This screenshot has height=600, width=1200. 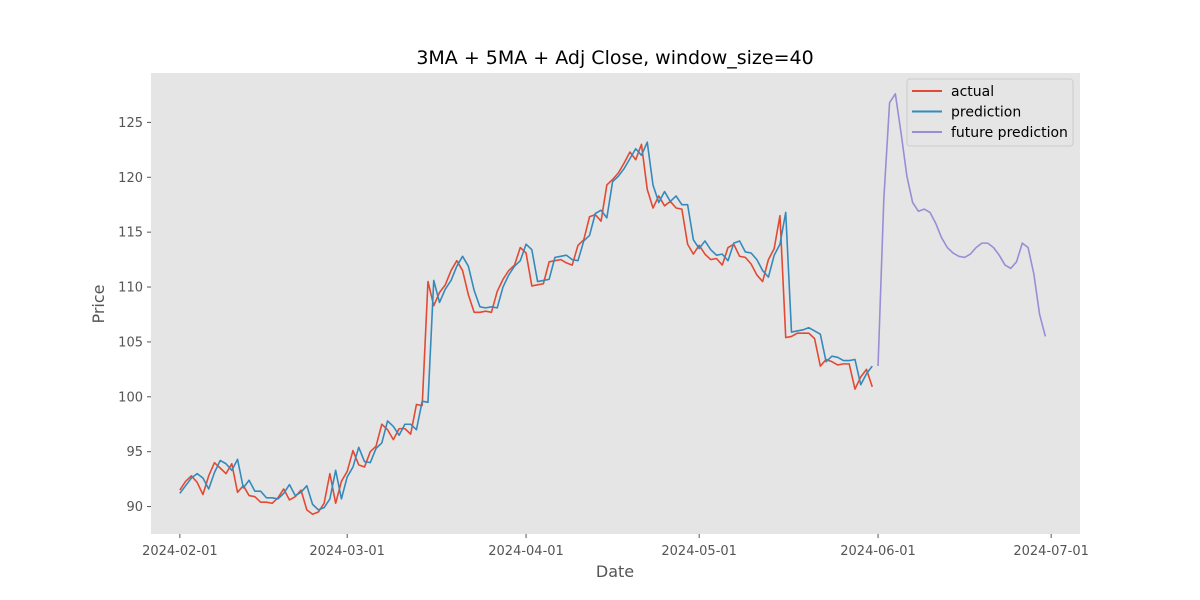 What do you see at coordinates (526, 551) in the screenshot?
I see `x-tick-label-2: 2024-04-01` at bounding box center [526, 551].